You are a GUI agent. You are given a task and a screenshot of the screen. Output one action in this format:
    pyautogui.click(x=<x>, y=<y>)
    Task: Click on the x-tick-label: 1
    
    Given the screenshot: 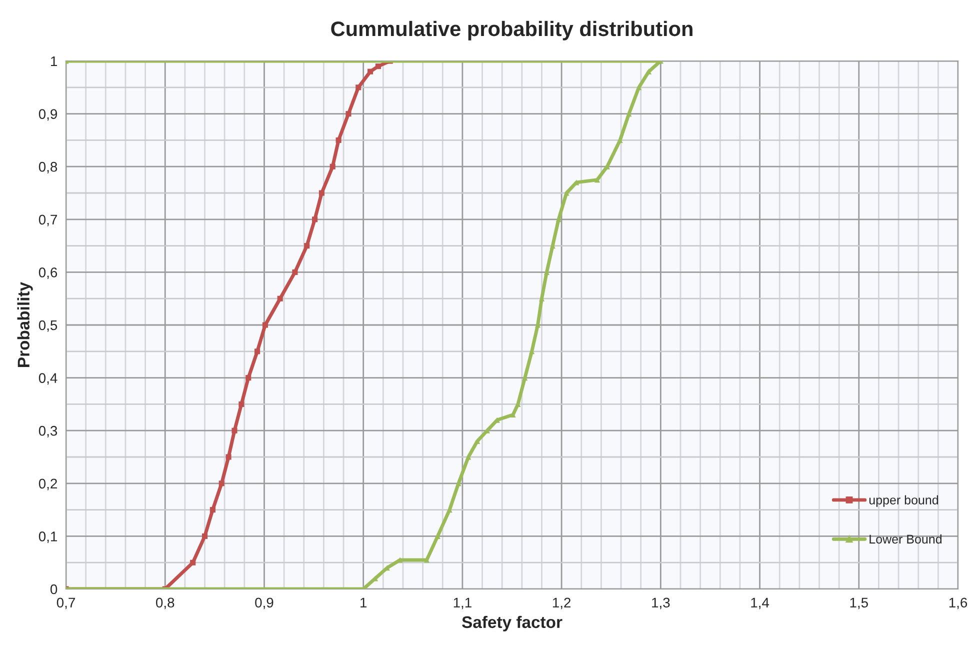 What is the action you would take?
    pyautogui.click(x=363, y=603)
    